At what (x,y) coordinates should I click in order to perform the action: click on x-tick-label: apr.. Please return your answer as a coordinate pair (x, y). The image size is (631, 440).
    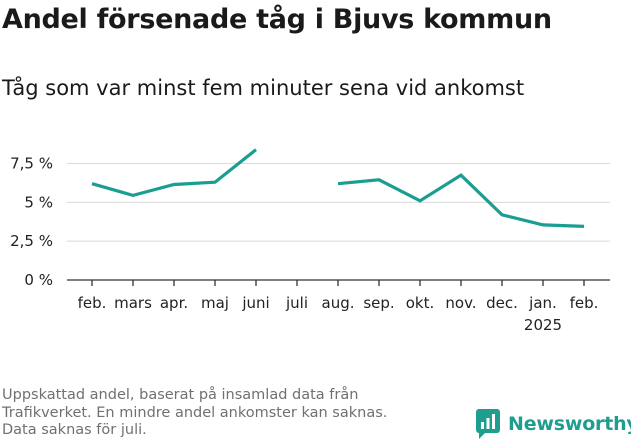
    Looking at the image, I should click on (174, 303).